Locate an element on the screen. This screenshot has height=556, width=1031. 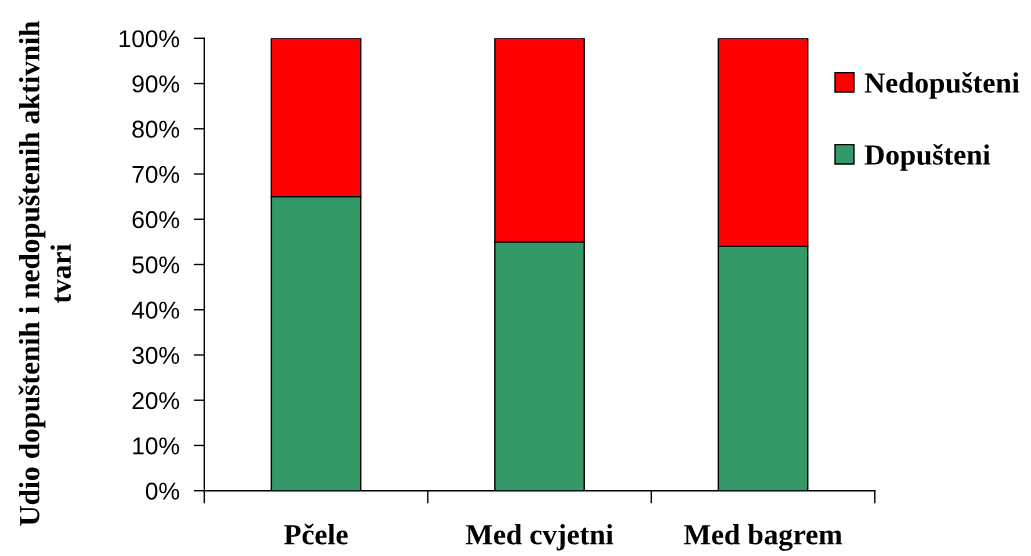
y-tick-label: 0% is located at coordinates (162, 491).